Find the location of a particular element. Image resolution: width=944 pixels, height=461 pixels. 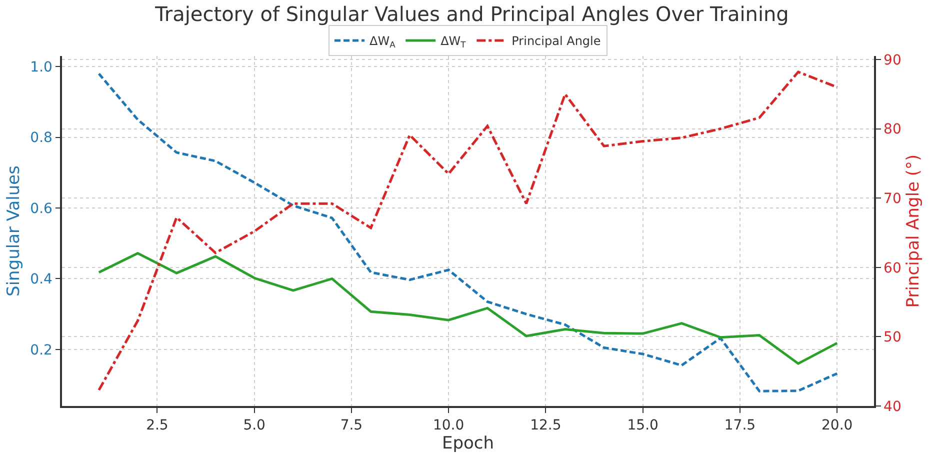

y2-tick-label: 90 is located at coordinates (893, 60).